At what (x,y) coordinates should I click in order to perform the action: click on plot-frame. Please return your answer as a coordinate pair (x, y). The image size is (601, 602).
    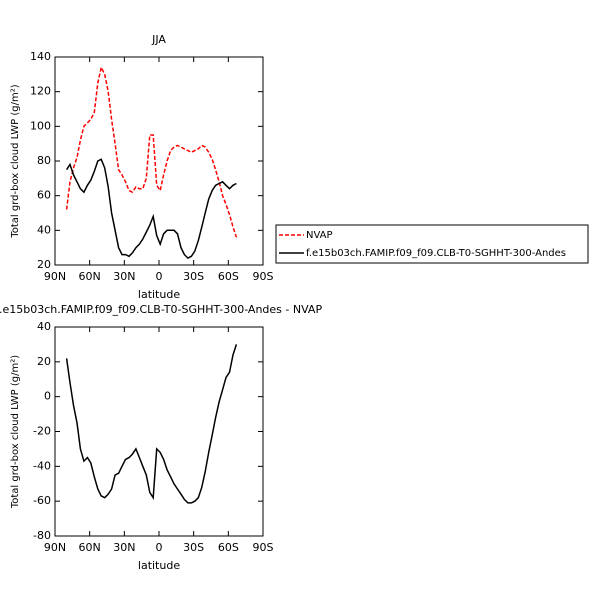
    Looking at the image, I should click on (159, 161).